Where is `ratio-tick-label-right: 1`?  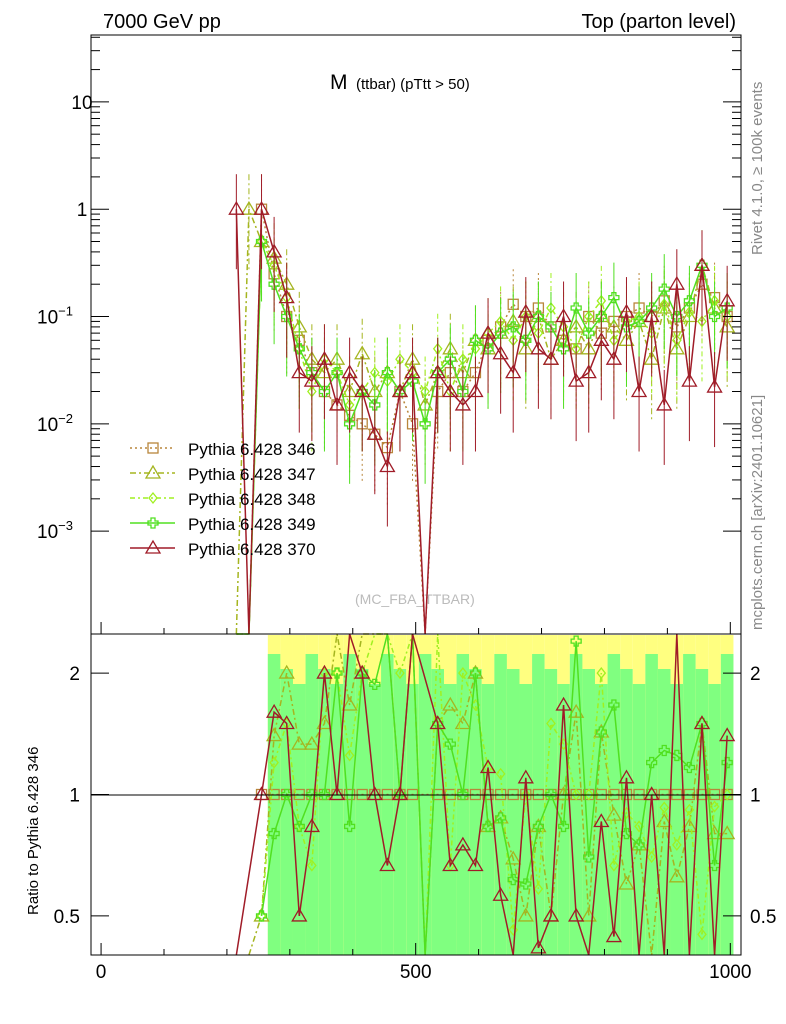 ratio-tick-label-right: 1 is located at coordinates (755, 796).